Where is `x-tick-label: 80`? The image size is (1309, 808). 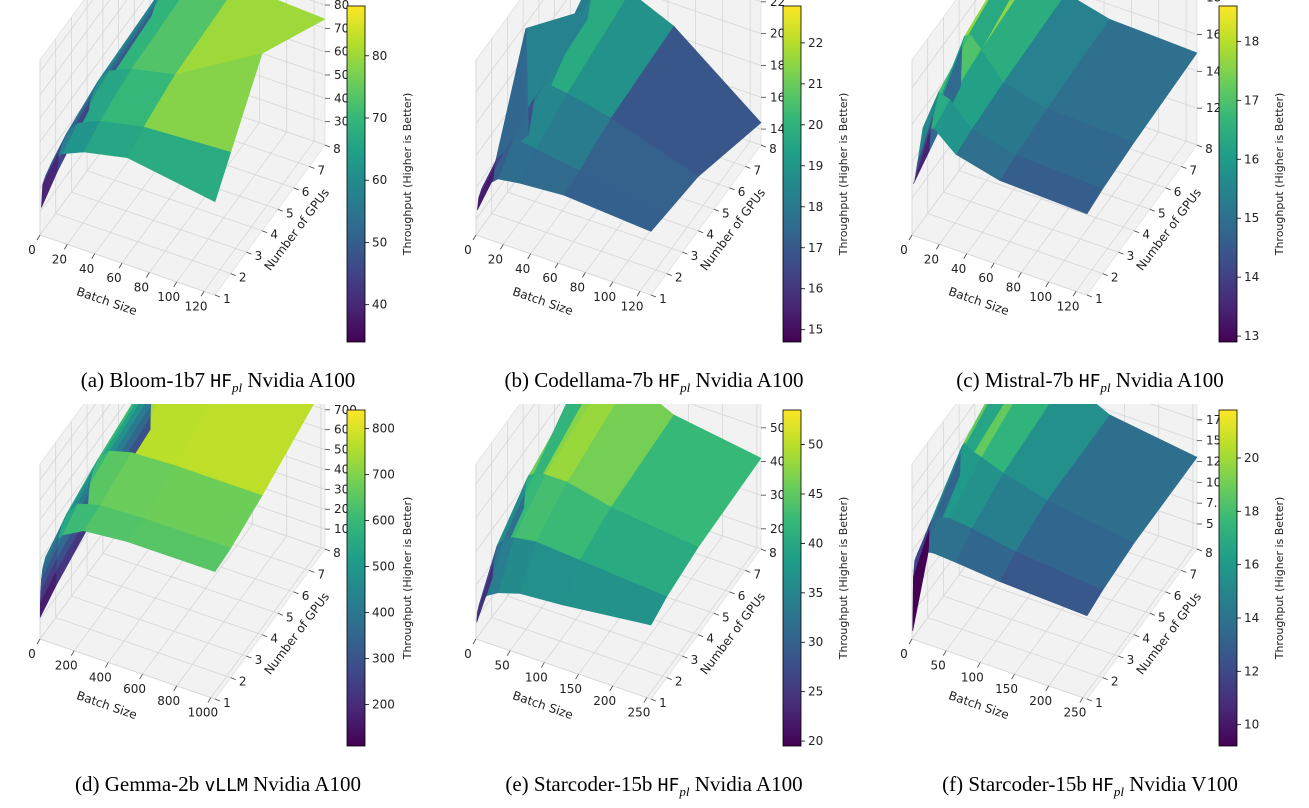 x-tick-label: 80 is located at coordinates (141, 288).